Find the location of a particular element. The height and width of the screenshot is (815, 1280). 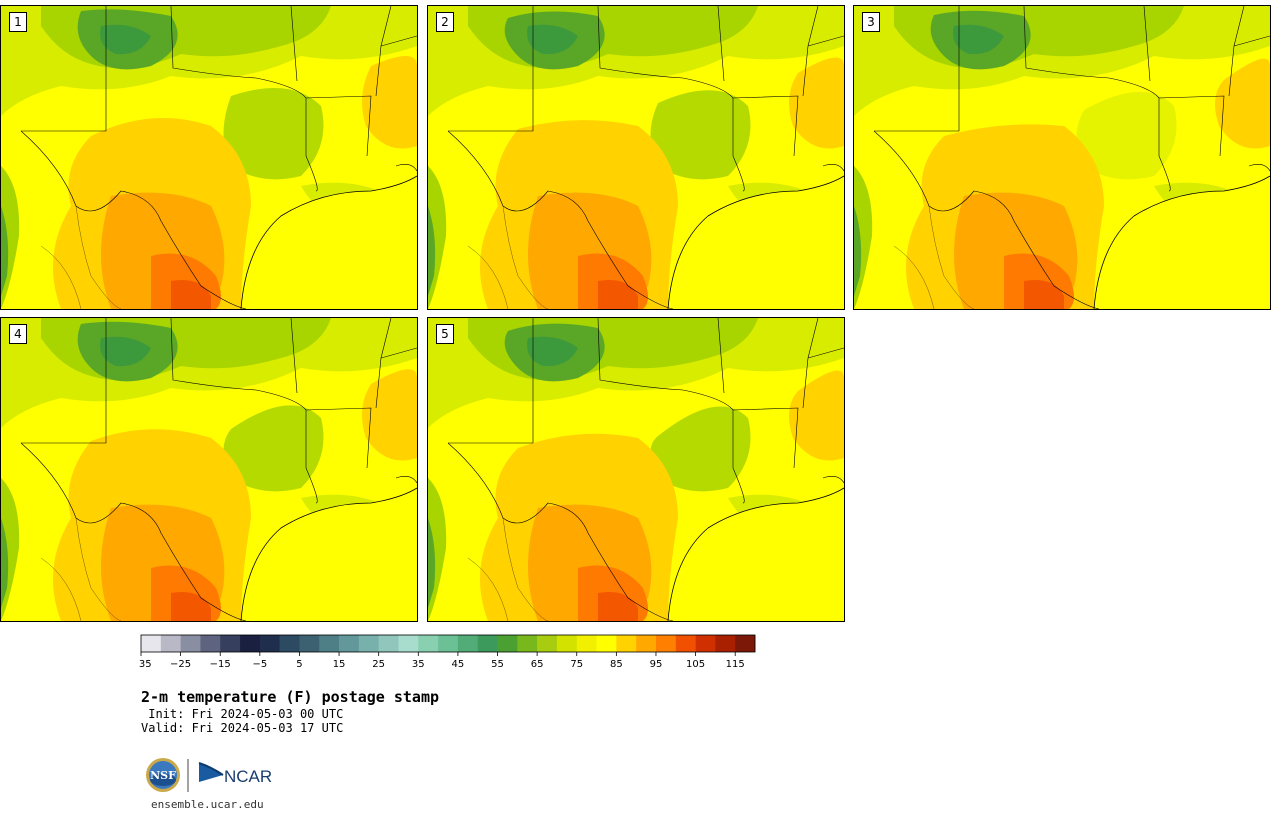

colorbar-tick-label: 15 is located at coordinates (339, 664).